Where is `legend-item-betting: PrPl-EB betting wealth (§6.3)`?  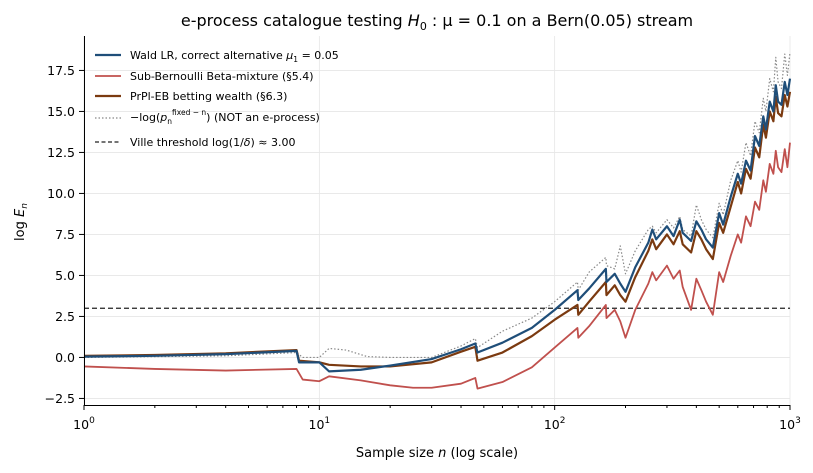 legend-item-betting: PrPl-EB betting wealth (§6.3) is located at coordinates (191, 96).